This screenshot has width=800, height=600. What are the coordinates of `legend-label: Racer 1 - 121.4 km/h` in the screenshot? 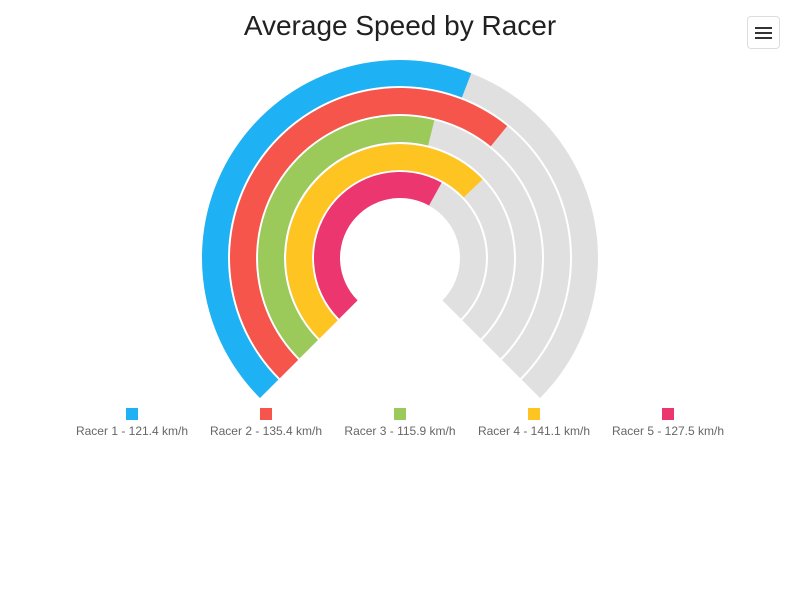 It's located at (132, 431).